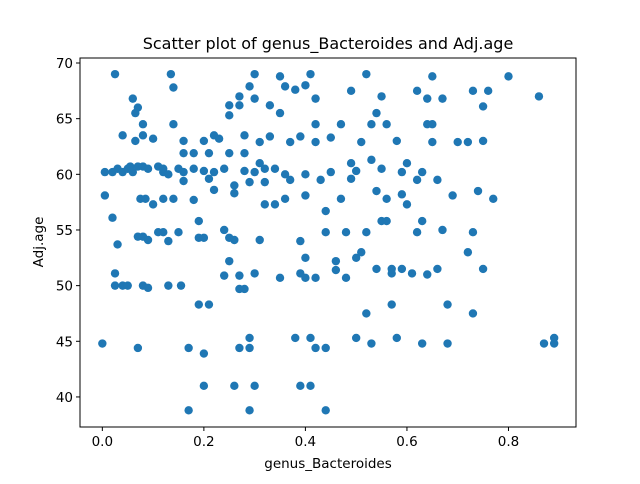 This screenshot has width=640, height=484. What do you see at coordinates (406, 442) in the screenshot?
I see `x-tick-label: 0.6` at bounding box center [406, 442].